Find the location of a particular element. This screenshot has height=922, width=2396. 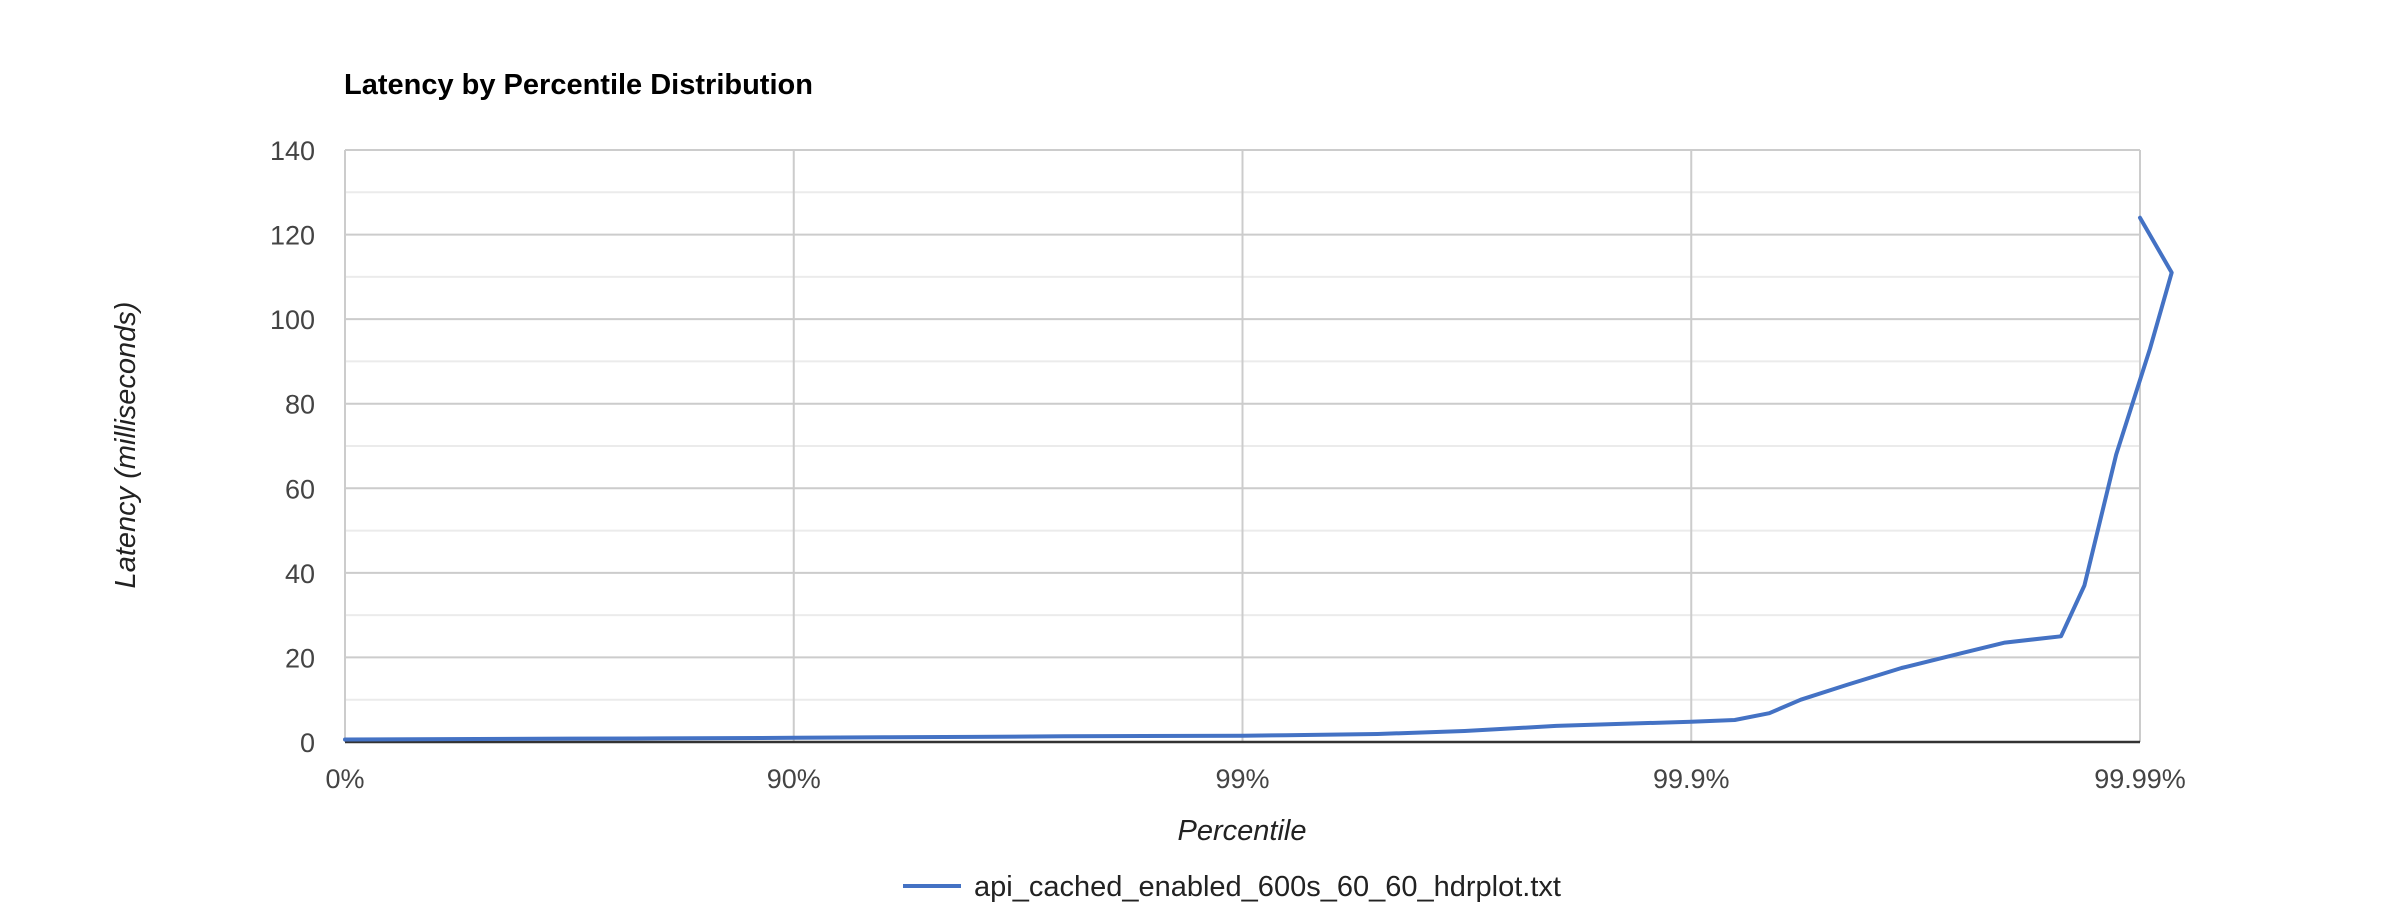

y-tick-label: 140 is located at coordinates (292, 151).